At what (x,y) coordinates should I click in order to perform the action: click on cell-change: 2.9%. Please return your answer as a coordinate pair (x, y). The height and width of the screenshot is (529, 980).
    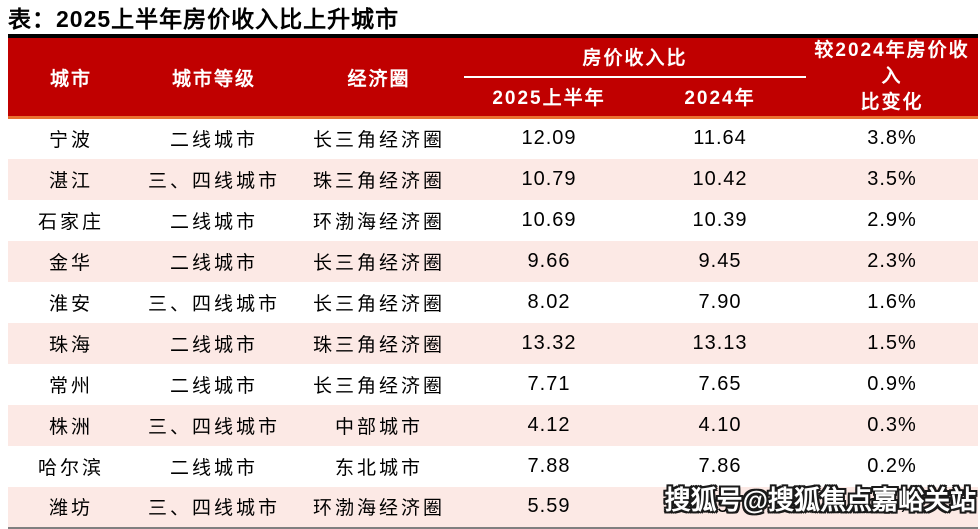
    Looking at the image, I should click on (892, 220).